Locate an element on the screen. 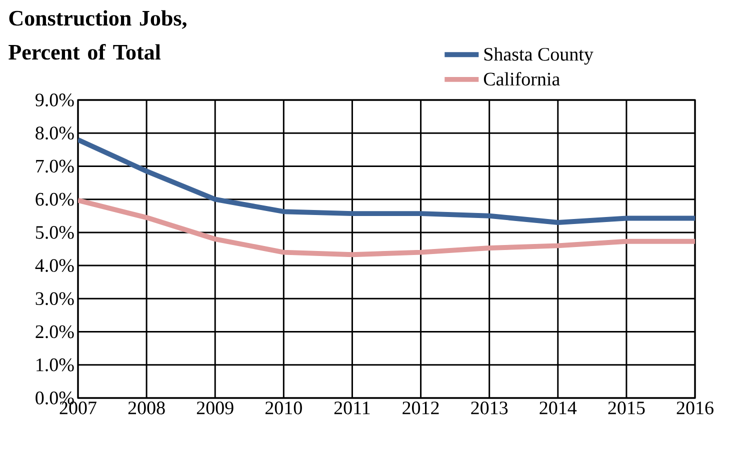 The image size is (730, 450). y-tick-label: 7.0% is located at coordinates (55, 166).